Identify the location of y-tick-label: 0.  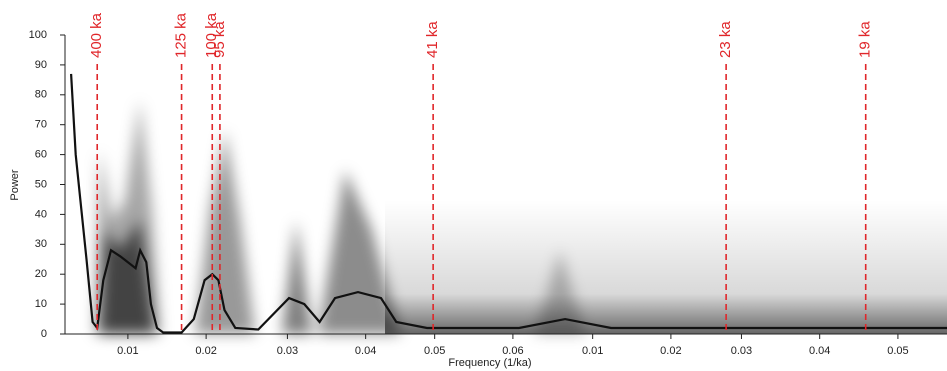
(44, 334).